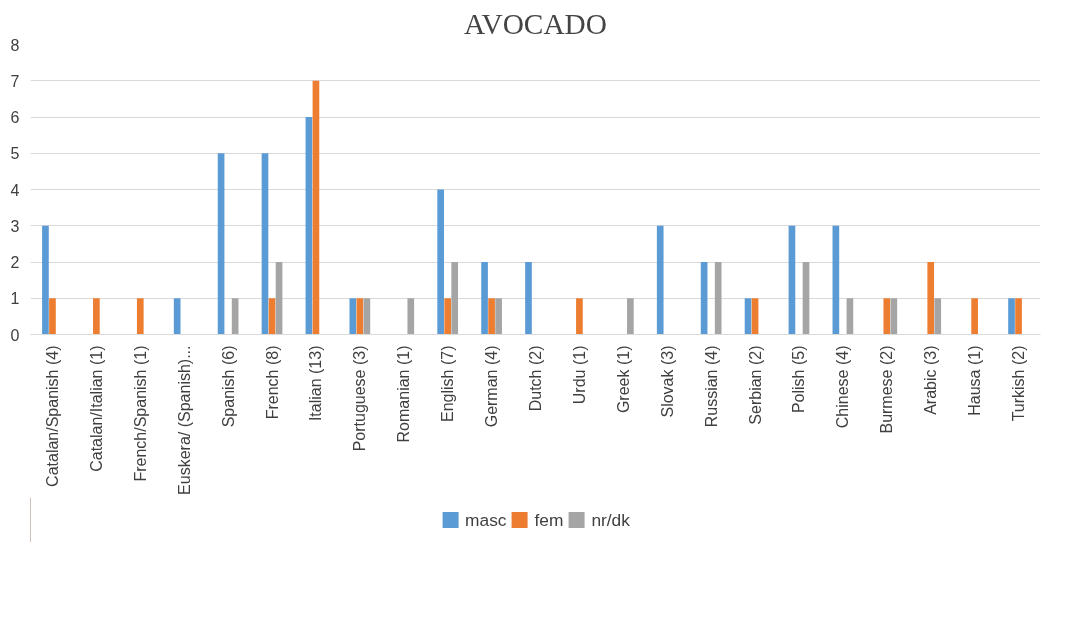 The image size is (1074, 625). I want to click on x-tick-label: Arabic (3), so click(931, 380).